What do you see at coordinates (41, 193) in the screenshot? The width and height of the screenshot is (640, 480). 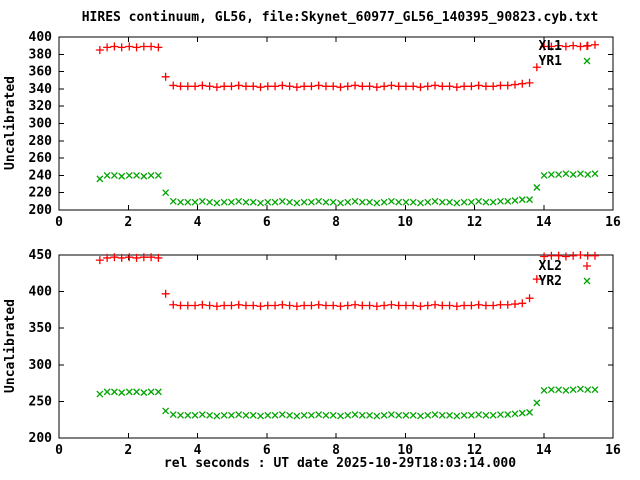 I see `y-tick-label: 220` at bounding box center [41, 193].